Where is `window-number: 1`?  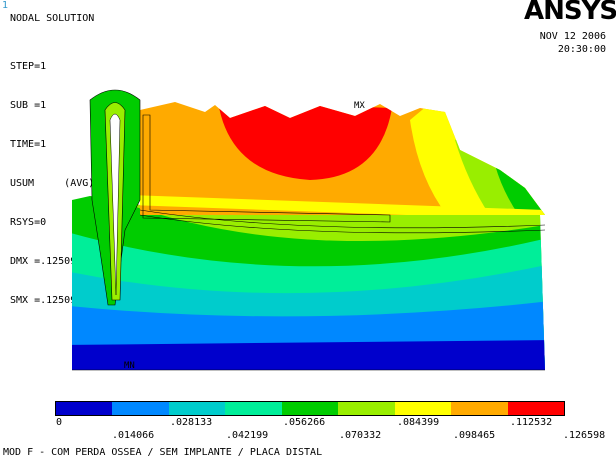
window-number: 1 is located at coordinates (5, 5).